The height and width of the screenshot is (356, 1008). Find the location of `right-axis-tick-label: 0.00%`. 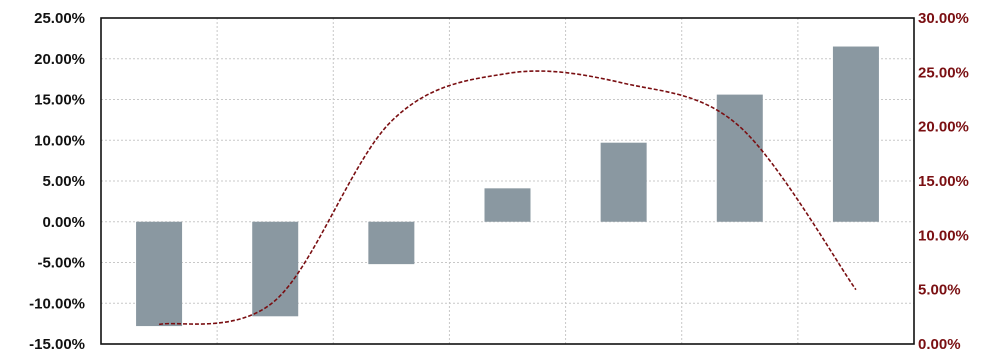

right-axis-tick-label: 0.00% is located at coordinates (939, 344).